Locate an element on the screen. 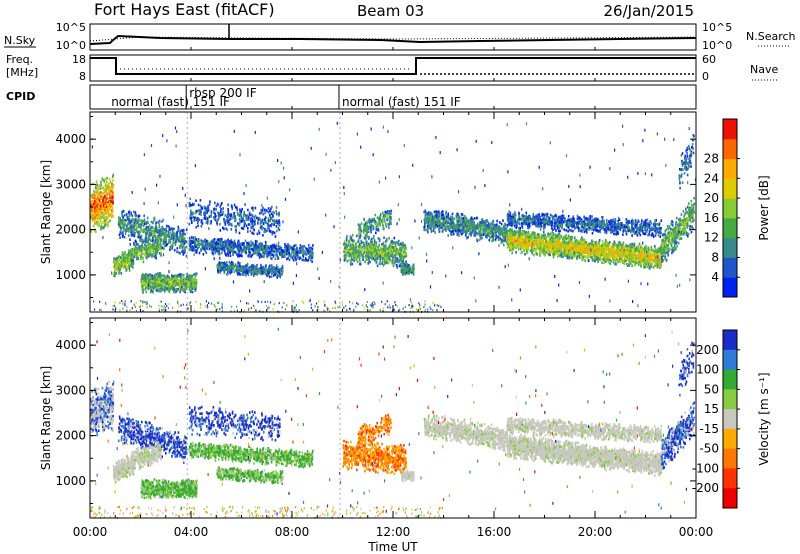  noise-tick-left-top: 10^5 is located at coordinates (71, 27).